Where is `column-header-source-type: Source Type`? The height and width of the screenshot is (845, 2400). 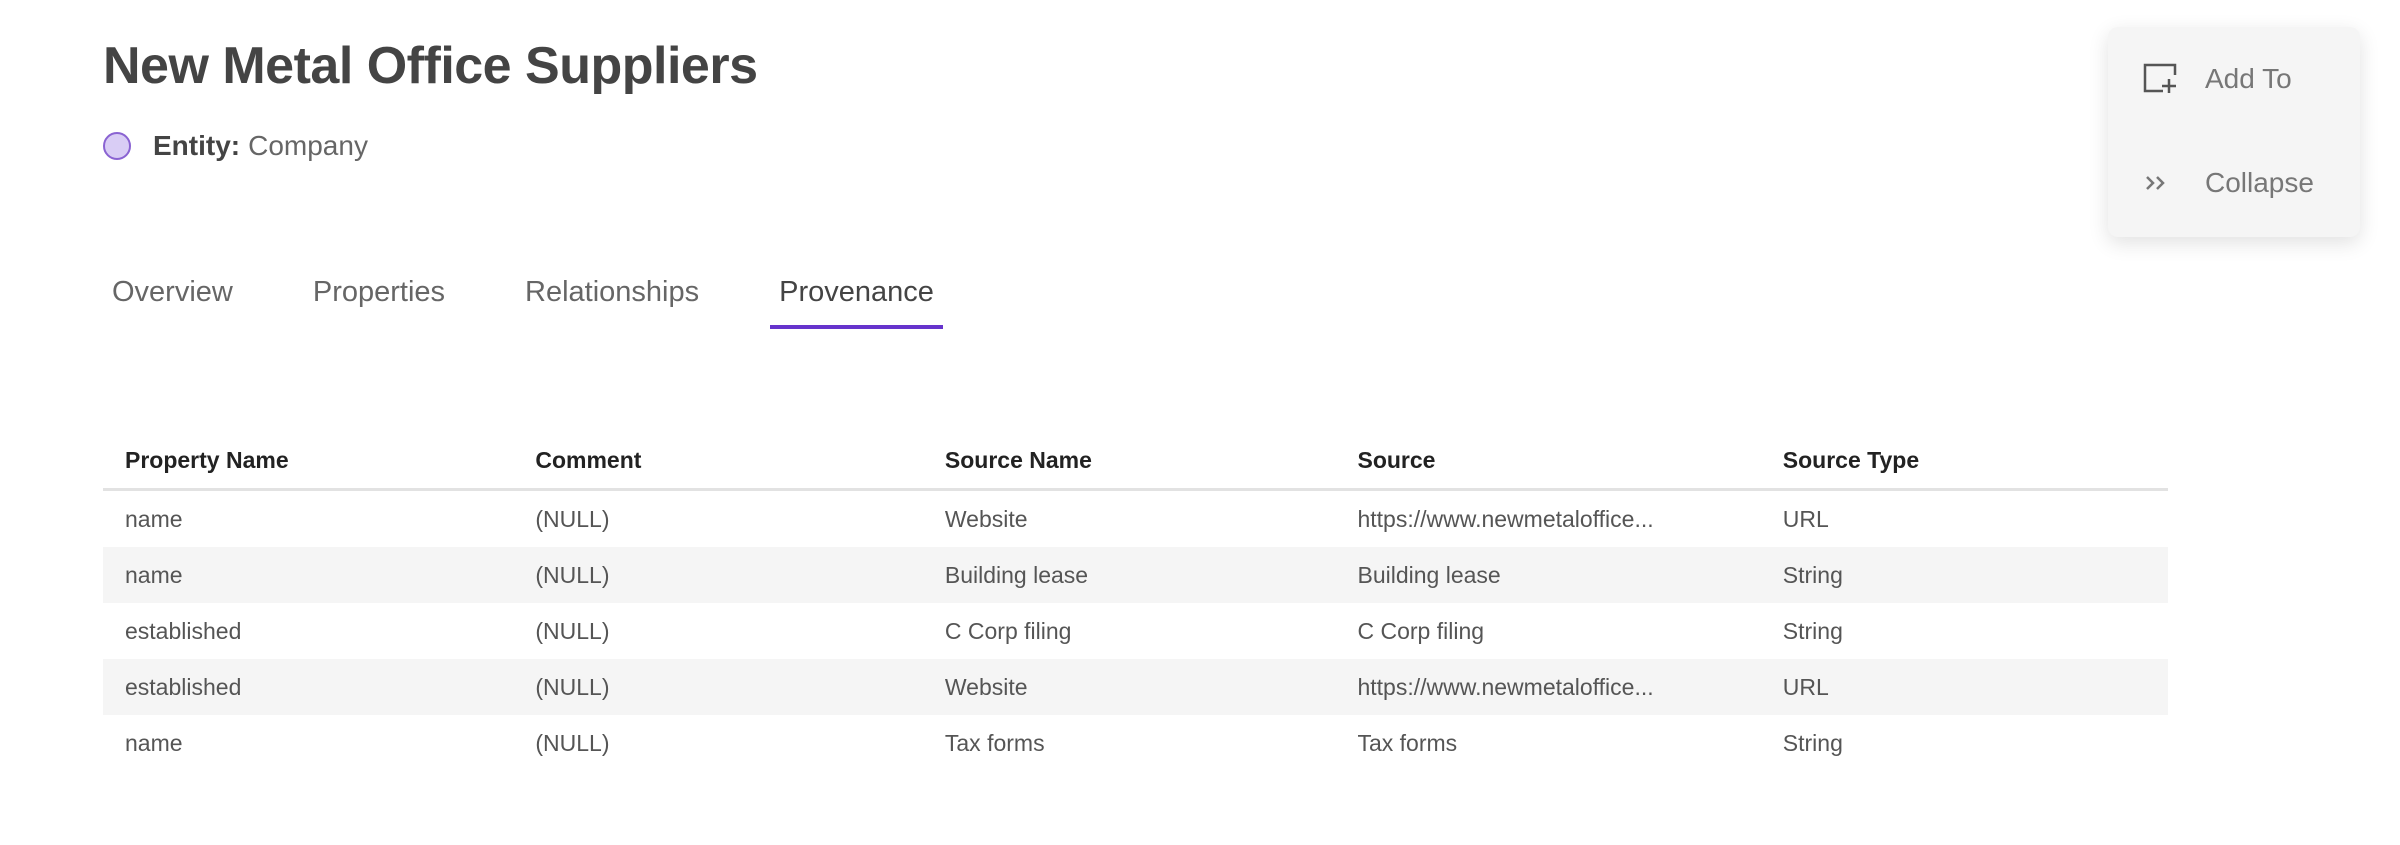
column-header-source-type: Source Type is located at coordinates (1964, 461).